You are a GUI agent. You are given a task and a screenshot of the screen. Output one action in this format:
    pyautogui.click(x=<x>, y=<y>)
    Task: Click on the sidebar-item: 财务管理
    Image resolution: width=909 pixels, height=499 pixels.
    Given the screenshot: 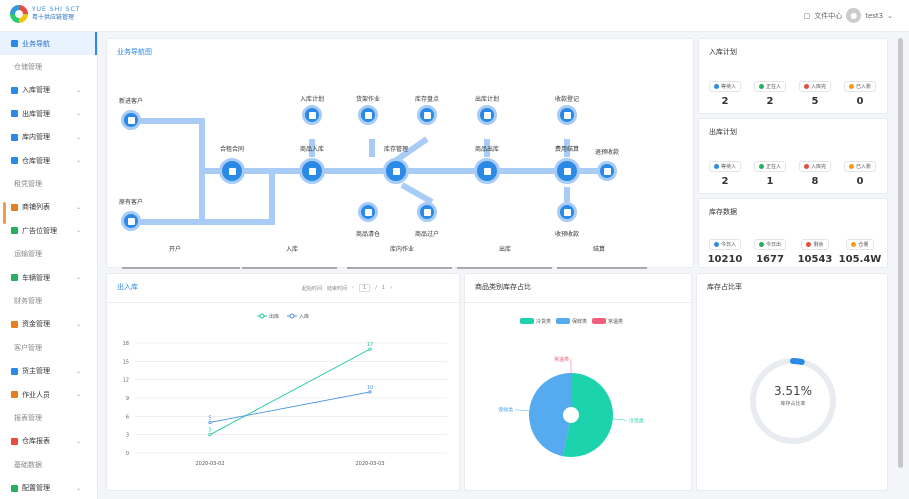 What is the action you would take?
    pyautogui.click(x=48, y=300)
    